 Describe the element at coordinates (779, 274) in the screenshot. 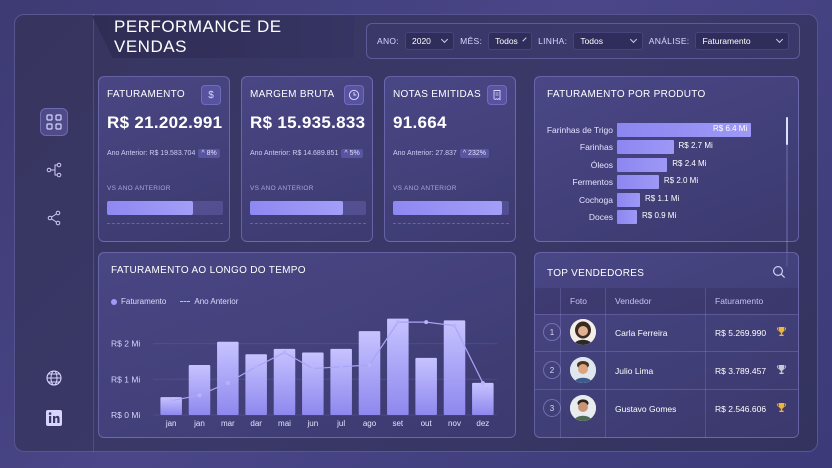

I see `search-icon` at that location.